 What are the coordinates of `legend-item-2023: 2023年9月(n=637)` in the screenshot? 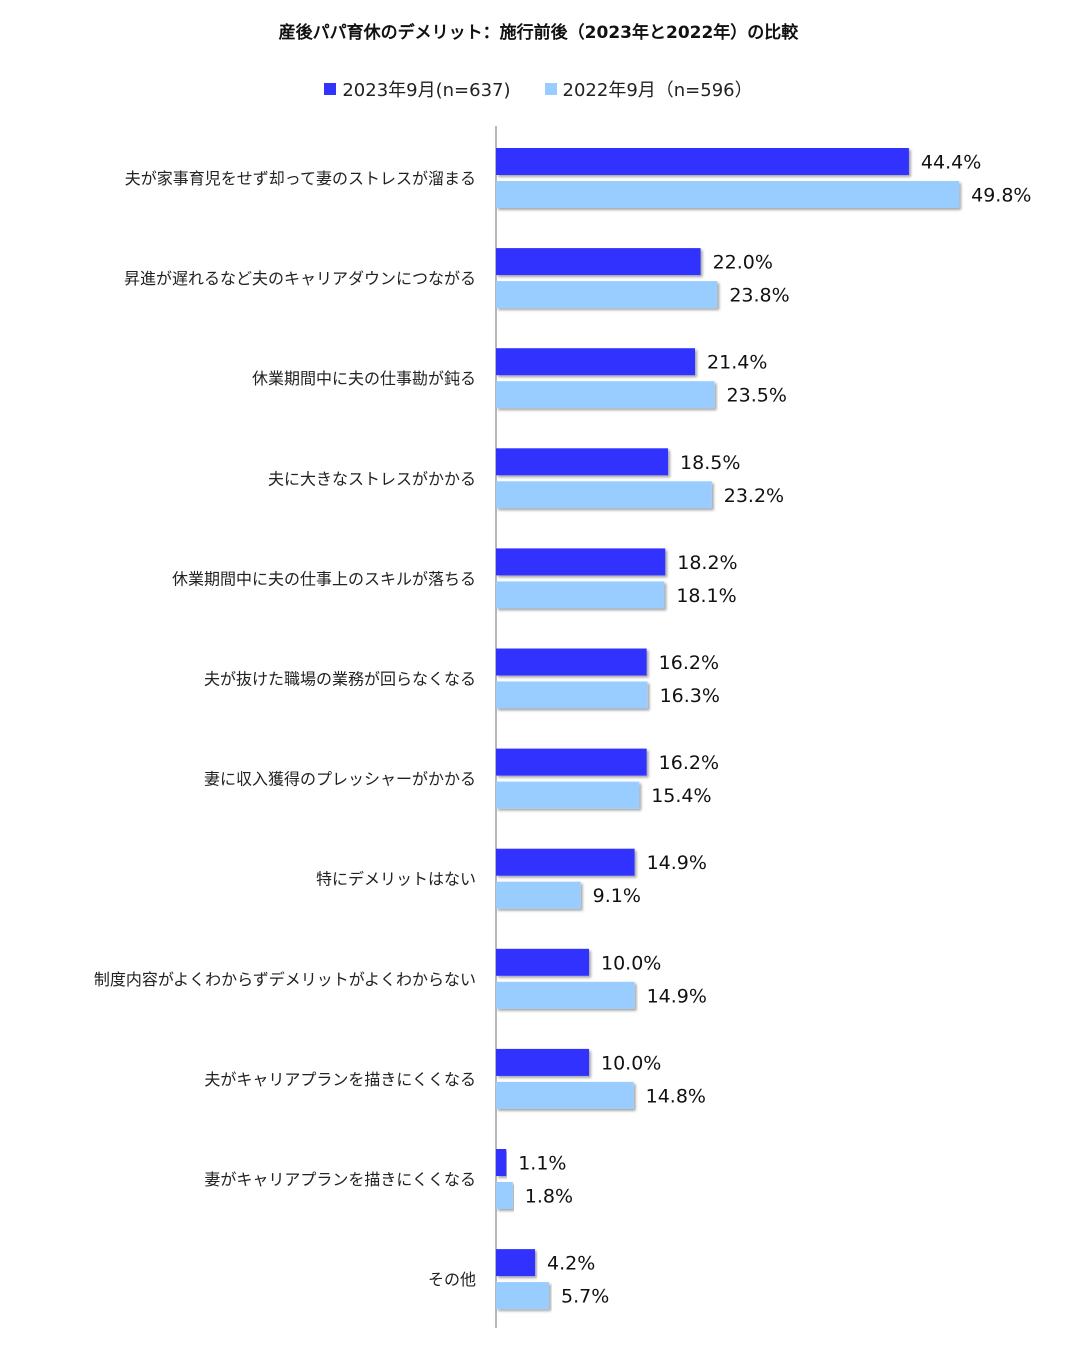 It's located at (417, 89).